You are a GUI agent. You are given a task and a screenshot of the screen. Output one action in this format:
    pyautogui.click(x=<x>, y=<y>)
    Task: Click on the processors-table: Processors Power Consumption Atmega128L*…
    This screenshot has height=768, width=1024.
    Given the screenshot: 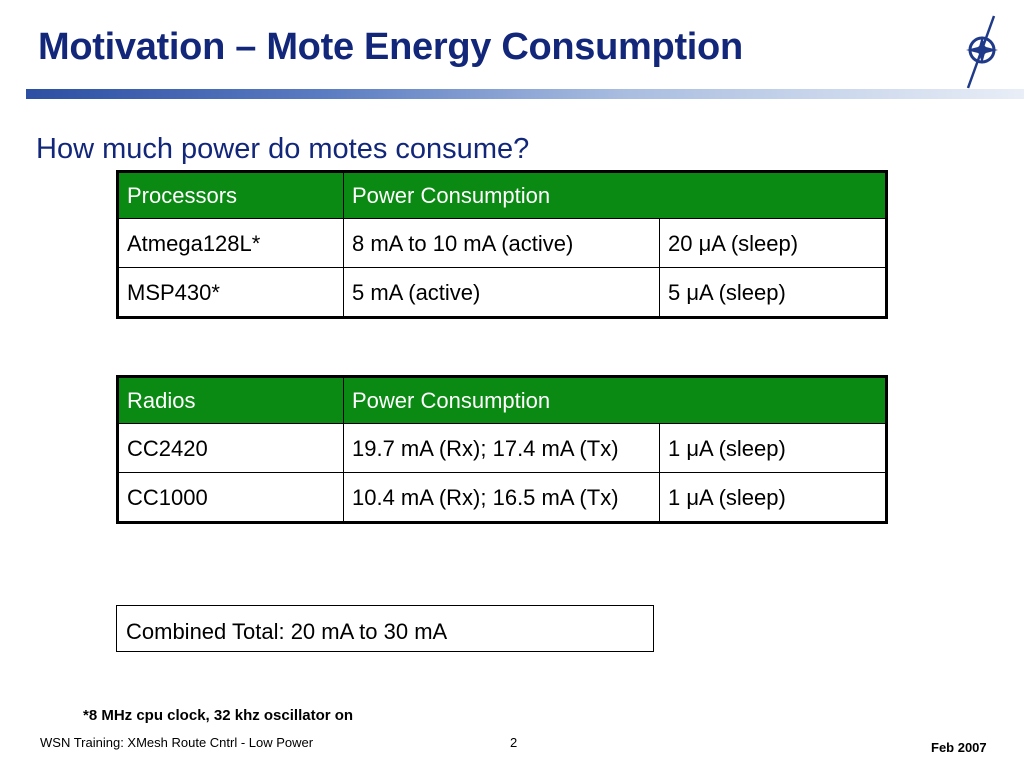 What is the action you would take?
    pyautogui.click(x=502, y=244)
    